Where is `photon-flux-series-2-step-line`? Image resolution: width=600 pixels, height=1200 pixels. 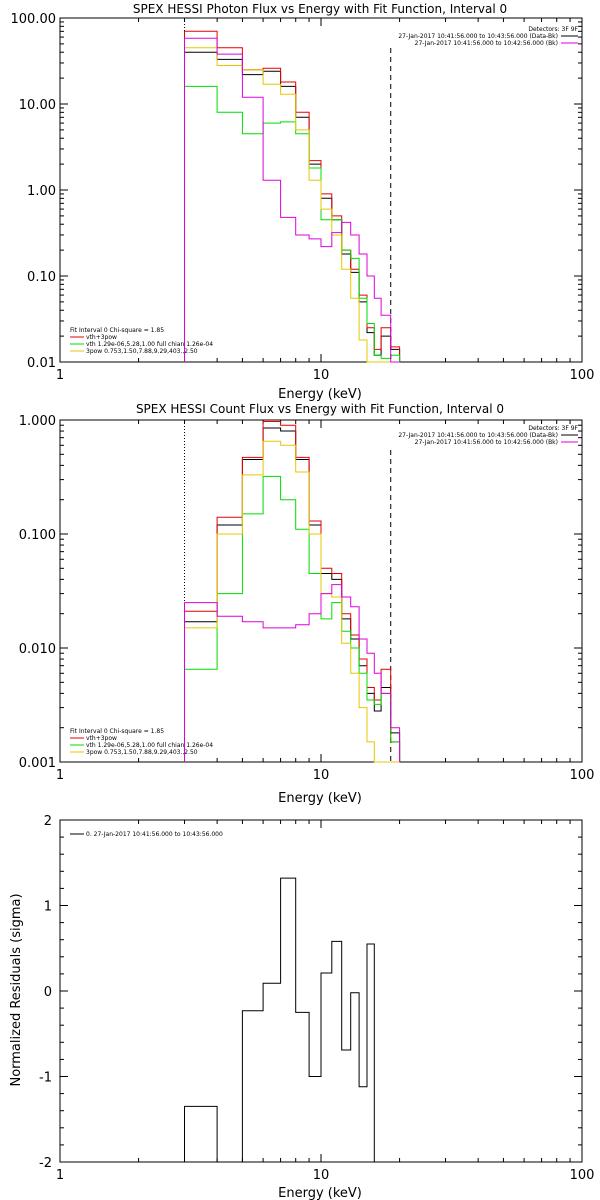 photon-flux-series-2-step-line is located at coordinates (292, 223).